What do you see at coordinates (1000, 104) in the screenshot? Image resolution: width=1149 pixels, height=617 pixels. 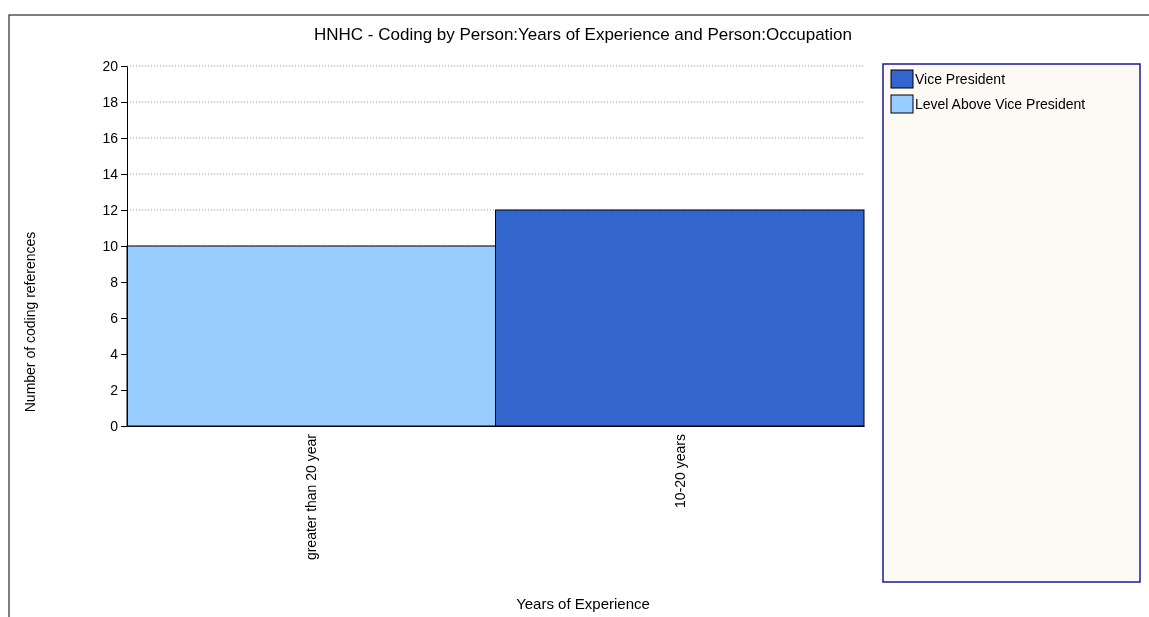 I see `legend-label: Level Above Vice President` at bounding box center [1000, 104].